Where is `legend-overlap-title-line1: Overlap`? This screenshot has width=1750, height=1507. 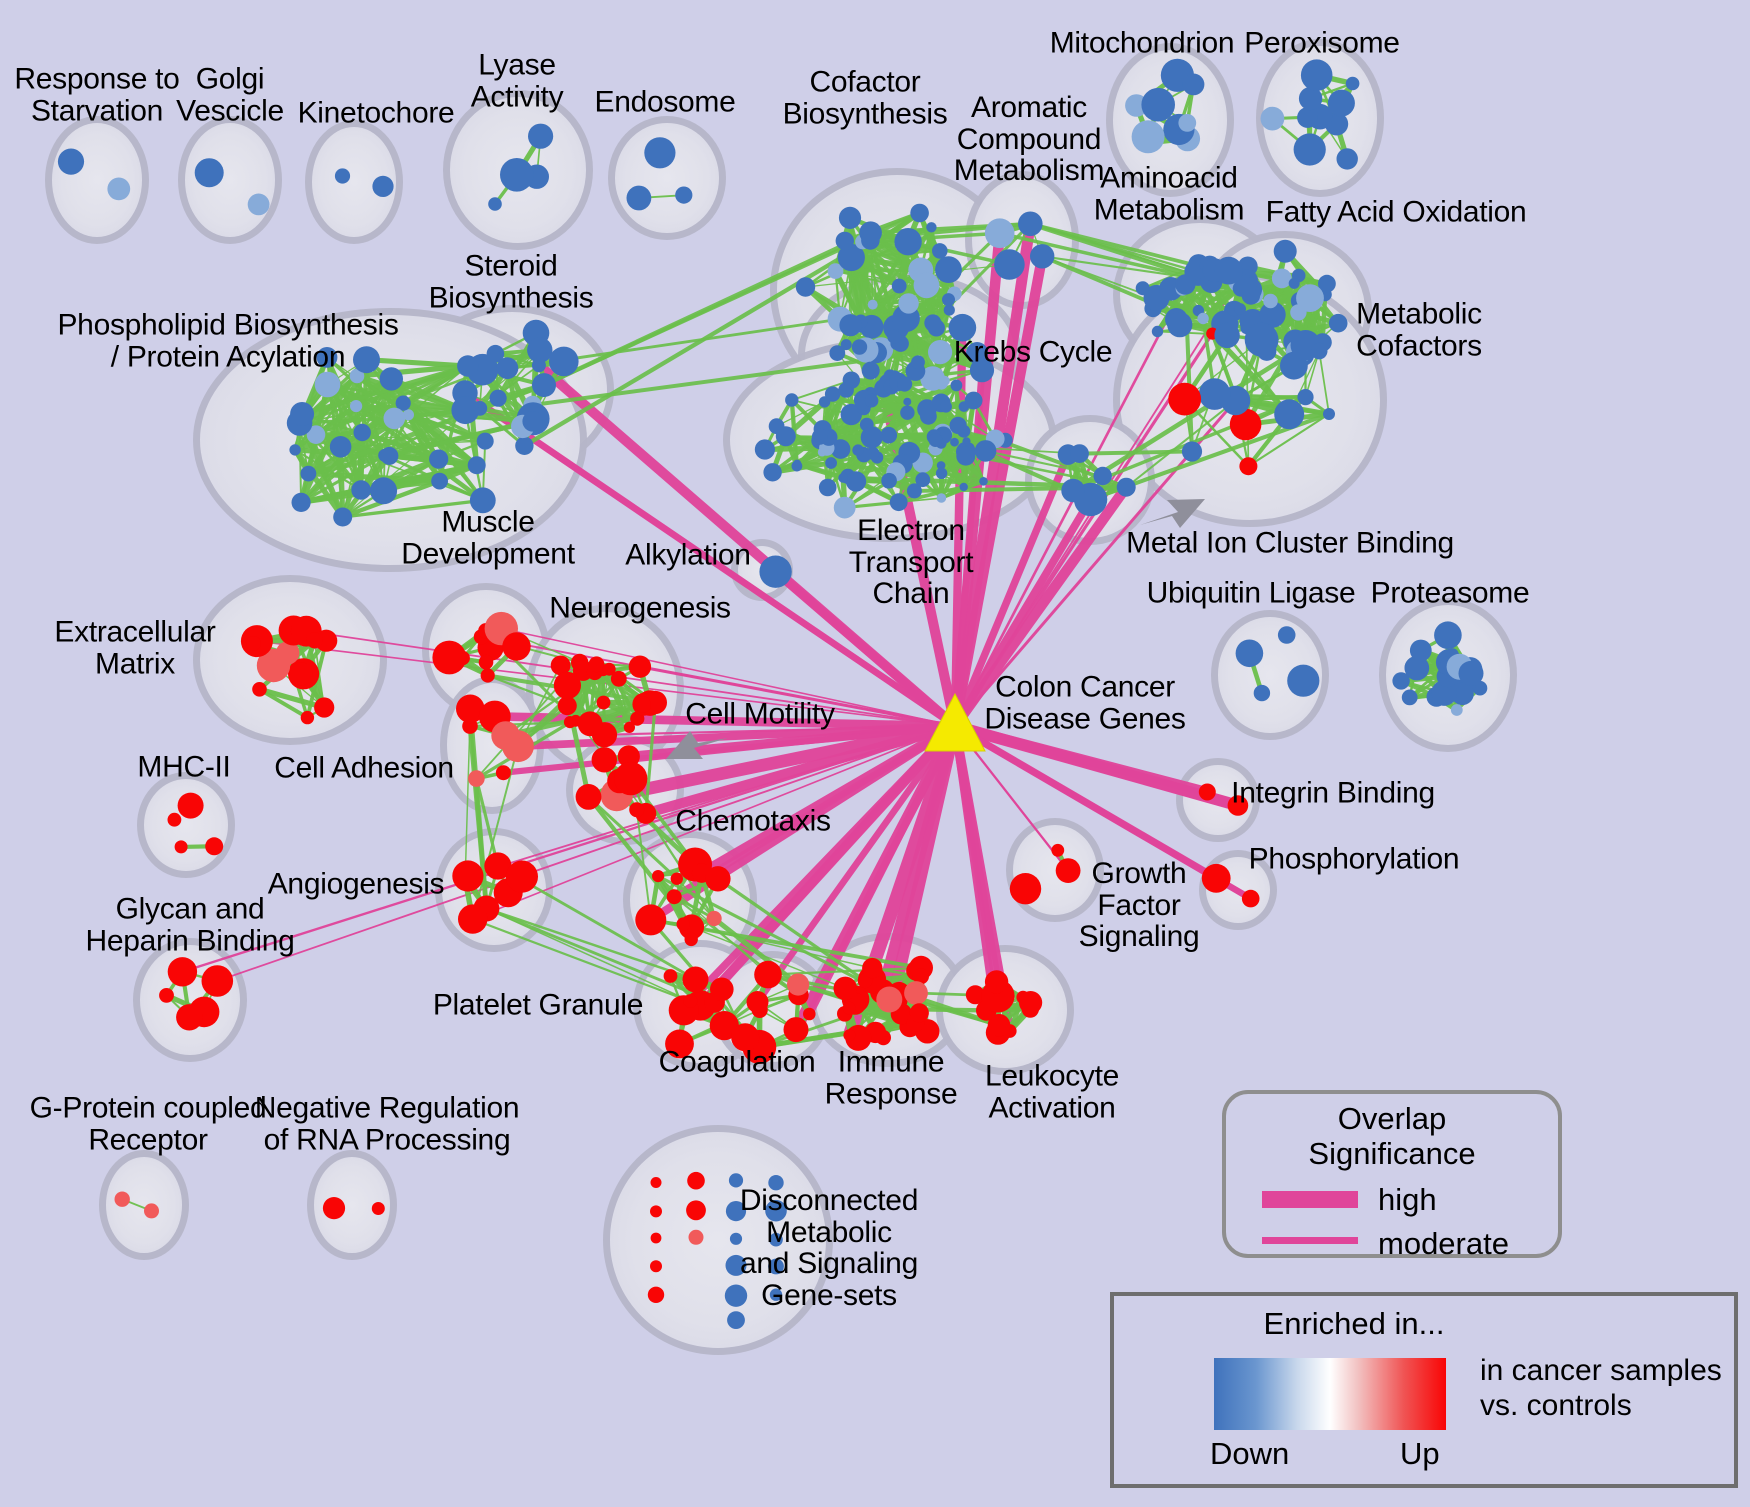
legend-overlap-title-line1: Overlap is located at coordinates (1392, 1118).